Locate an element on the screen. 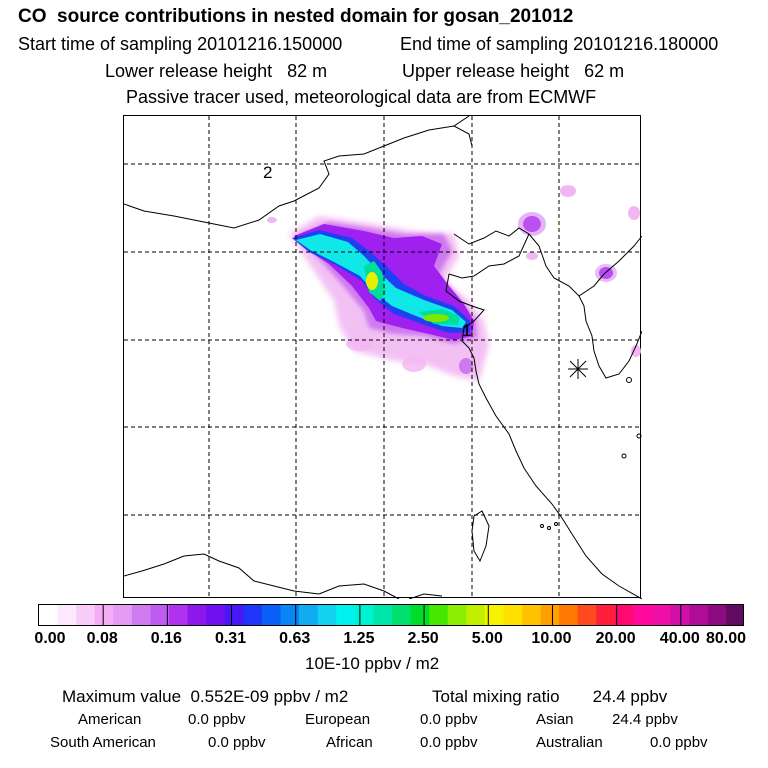  australian-value: 0.0 ppbv is located at coordinates (679, 742).